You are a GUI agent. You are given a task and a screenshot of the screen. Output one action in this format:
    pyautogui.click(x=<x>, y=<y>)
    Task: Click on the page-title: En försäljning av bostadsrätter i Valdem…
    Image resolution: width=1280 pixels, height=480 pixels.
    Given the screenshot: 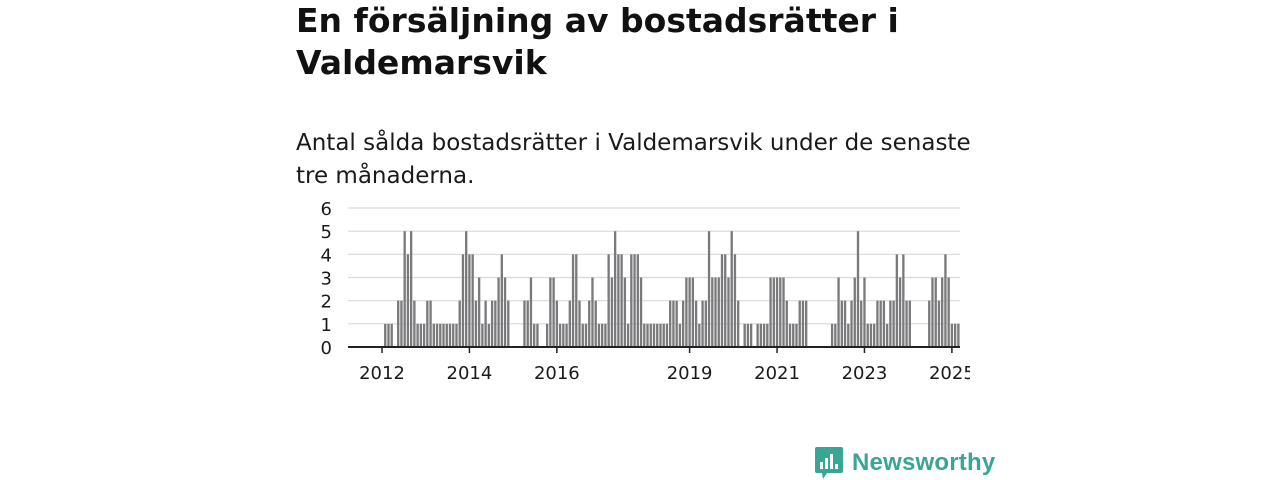 What is the action you would take?
    pyautogui.click(x=597, y=41)
    